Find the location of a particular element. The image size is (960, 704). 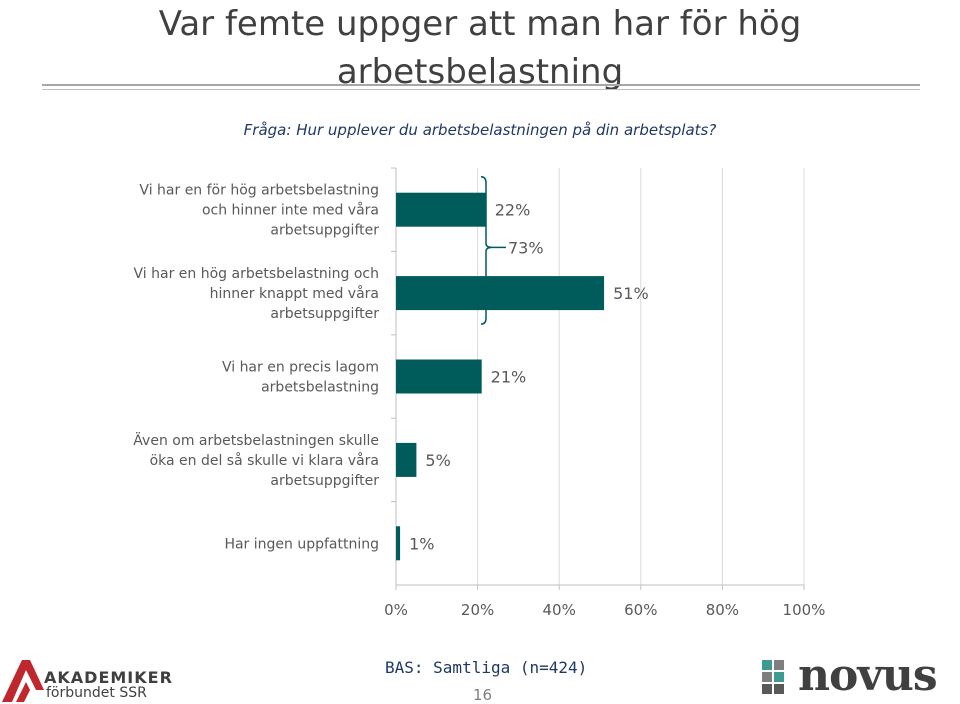

value-label: 51% is located at coordinates (631, 293).